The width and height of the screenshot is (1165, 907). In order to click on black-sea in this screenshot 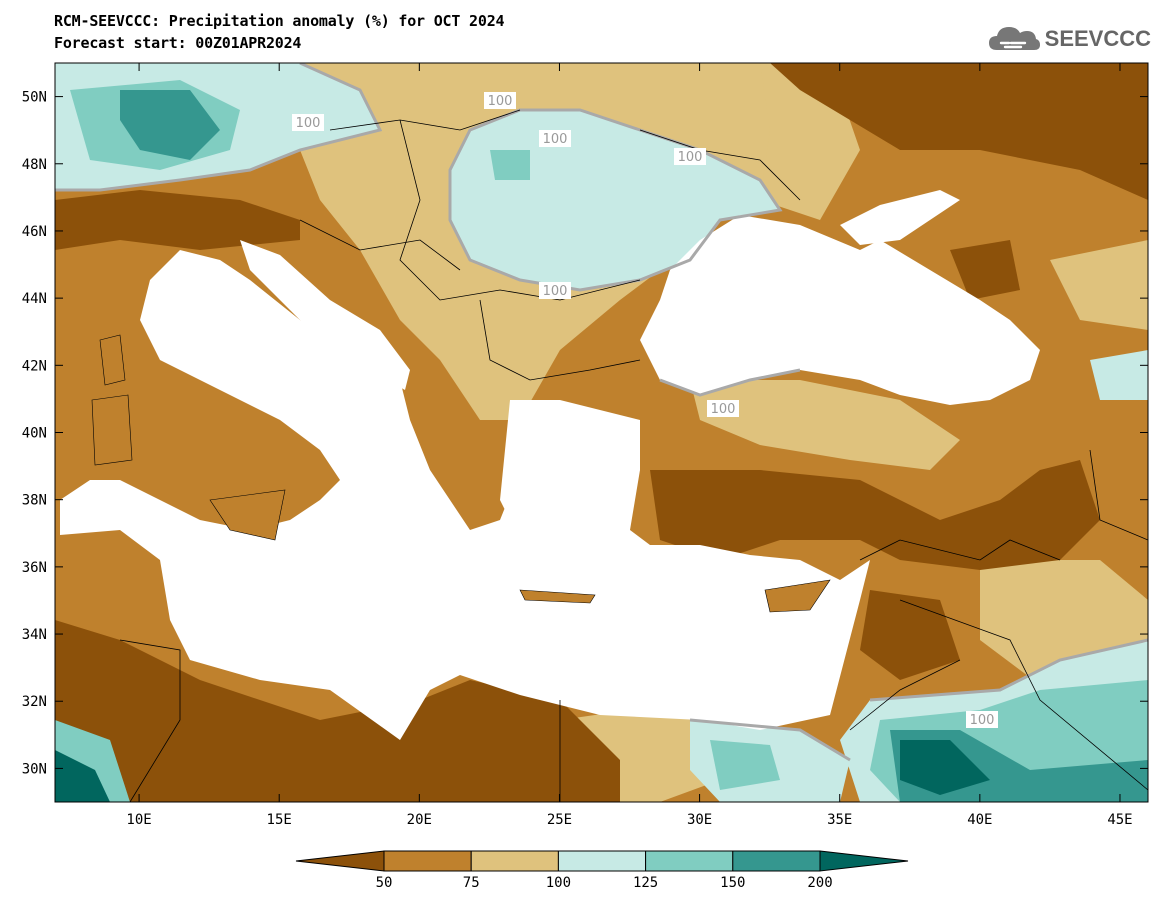, I will do `click(840, 310)`.